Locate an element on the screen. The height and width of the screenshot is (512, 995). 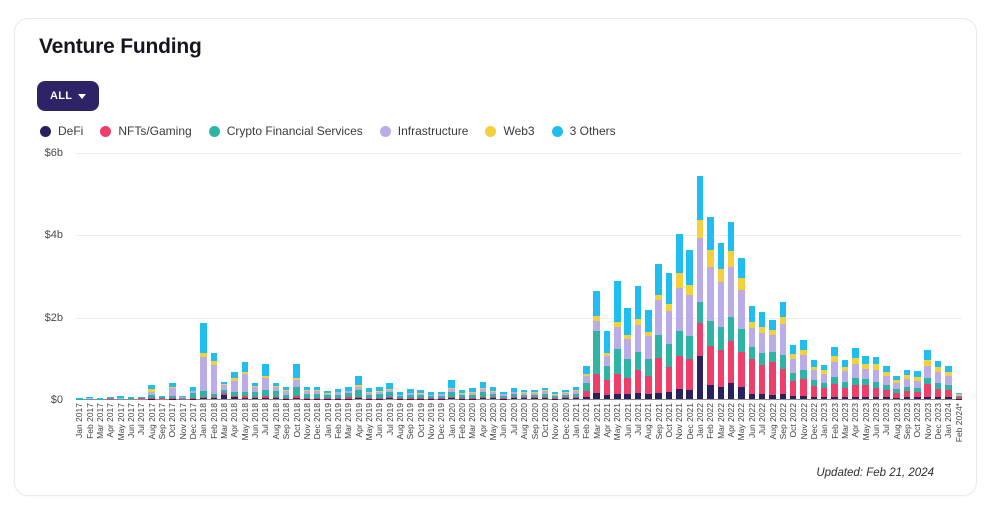
legend-item: NFTs/Gaming is located at coordinates (146, 131).